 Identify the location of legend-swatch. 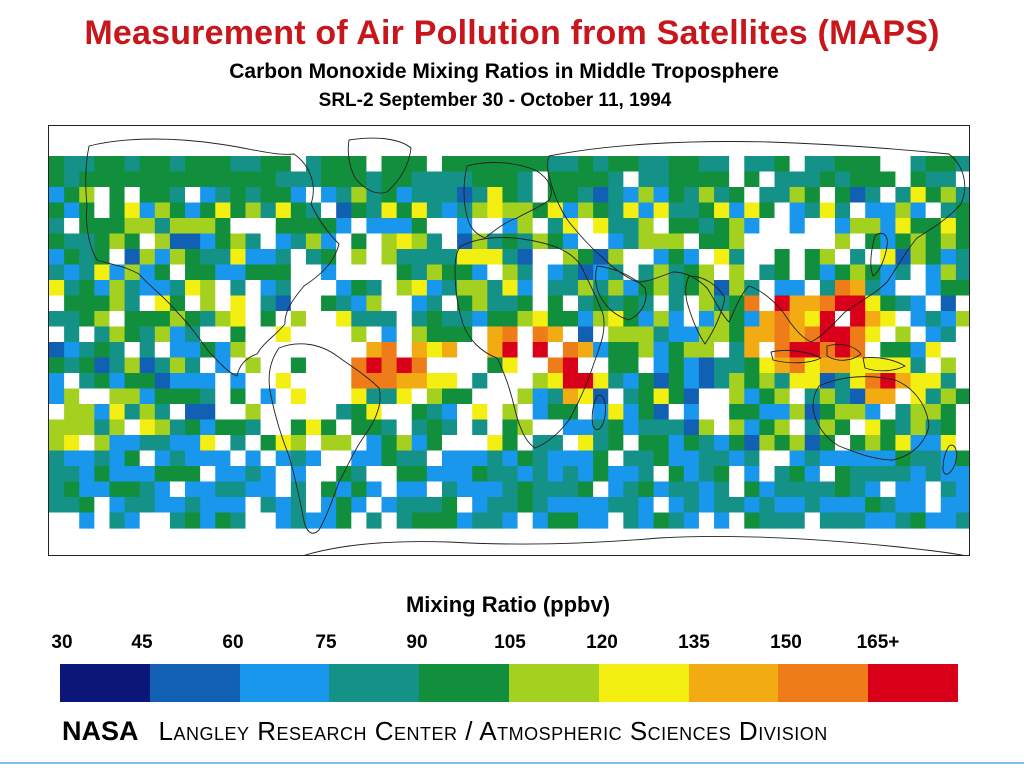
(913, 683).